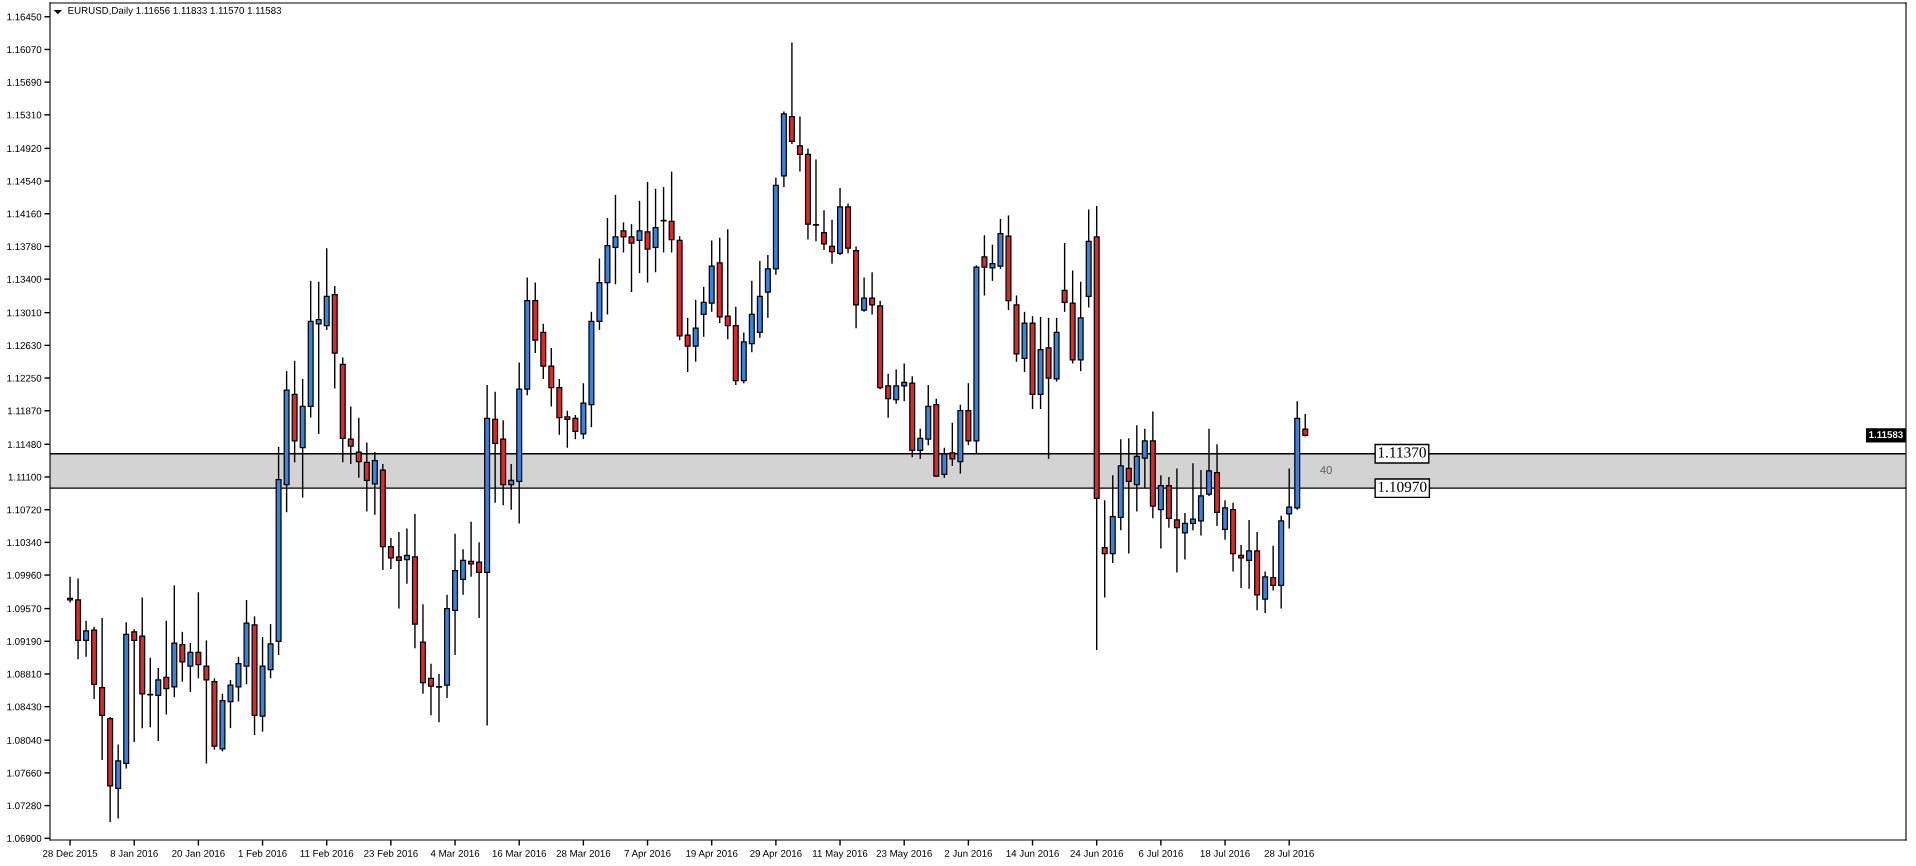 Image resolution: width=1916 pixels, height=866 pixels. I want to click on x-tick-label: 28 Jul 2016, so click(1289, 853).